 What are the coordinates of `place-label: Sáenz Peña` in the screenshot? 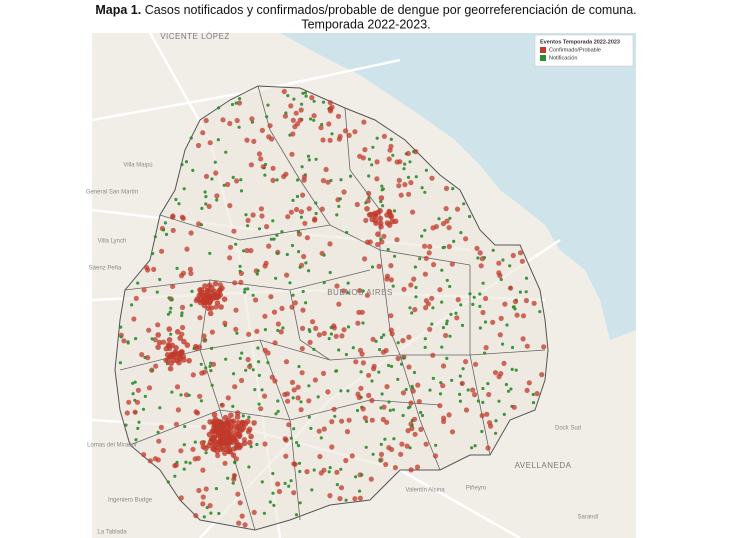 It's located at (105, 269).